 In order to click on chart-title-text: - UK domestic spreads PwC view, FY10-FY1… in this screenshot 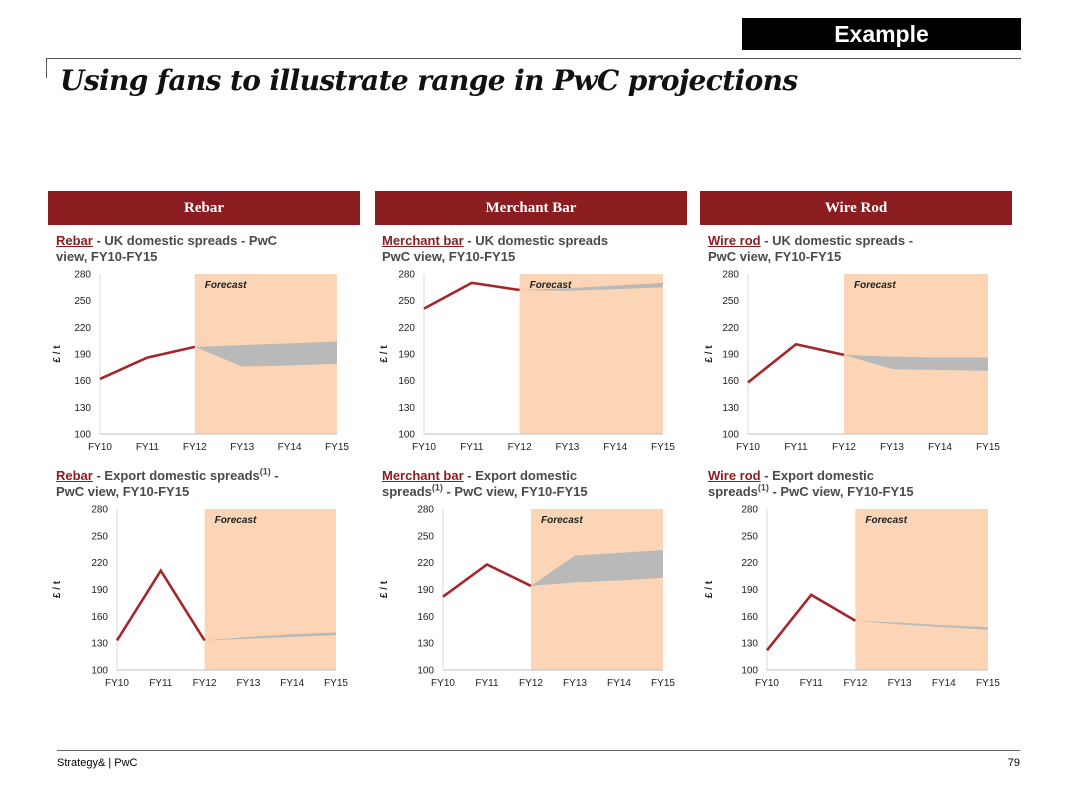, I will do `click(495, 248)`.